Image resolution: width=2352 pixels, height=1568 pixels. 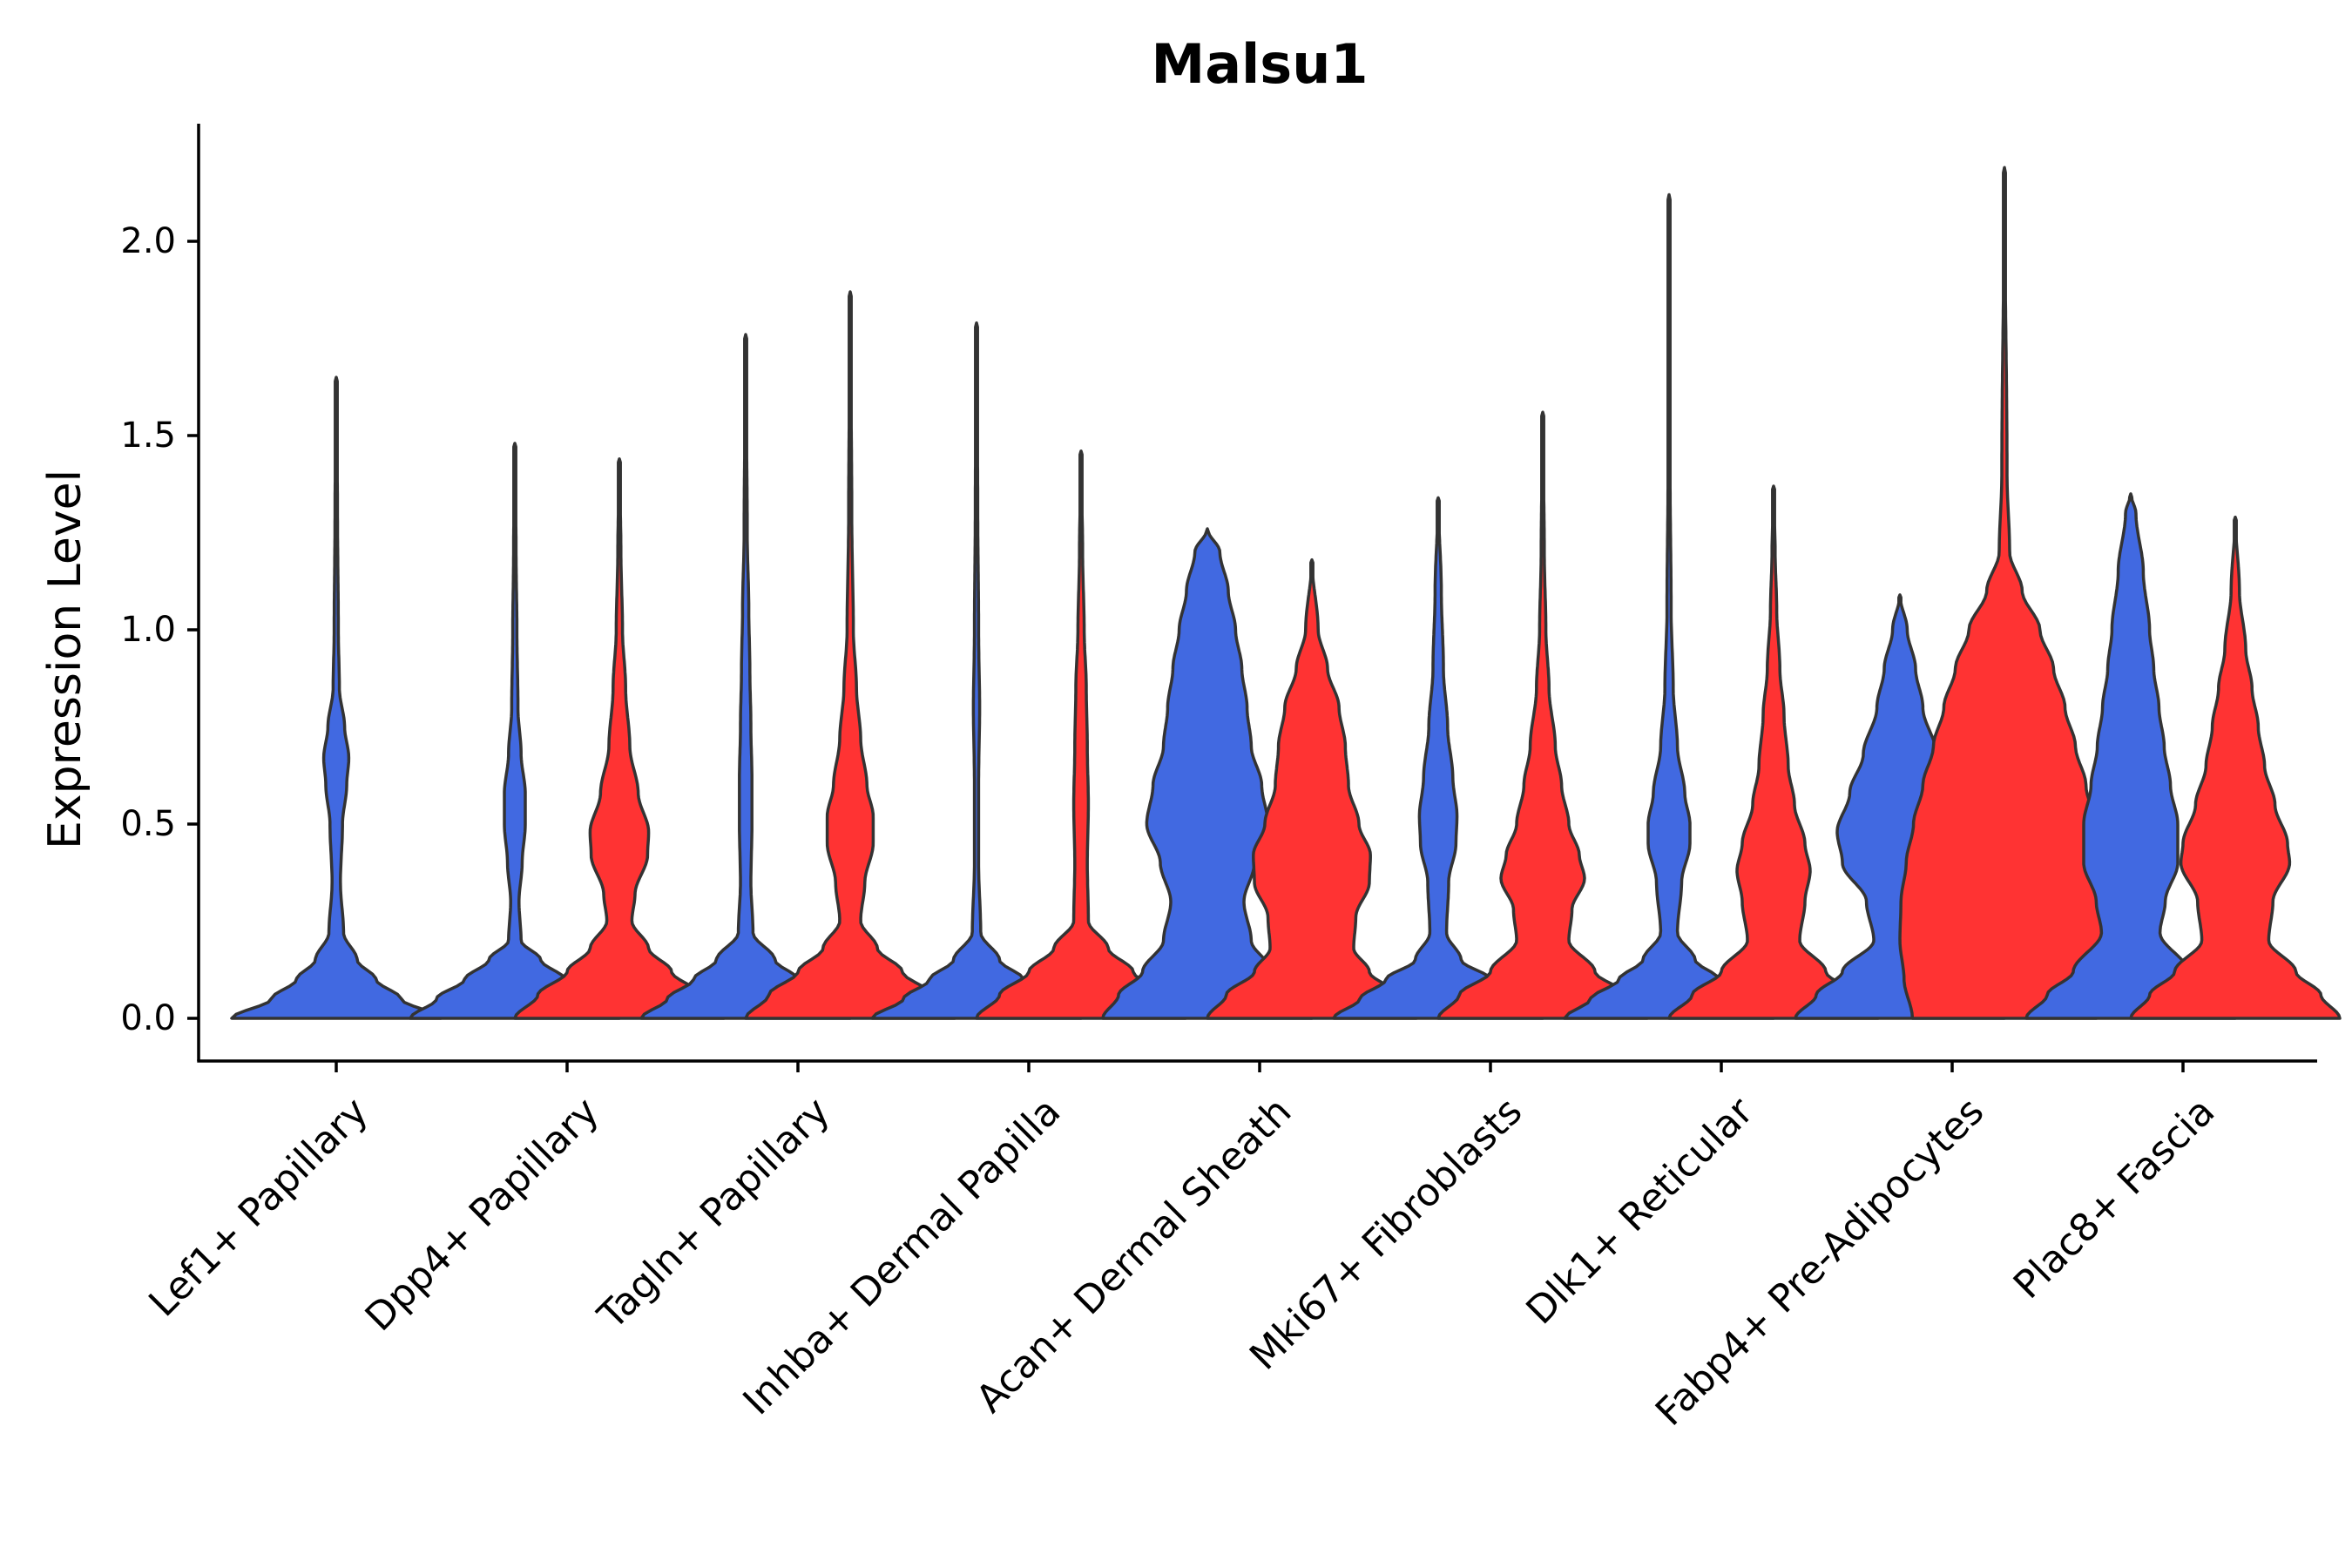 What do you see at coordinates (148, 1018) in the screenshot?
I see `y-tick-label: 0.0` at bounding box center [148, 1018].